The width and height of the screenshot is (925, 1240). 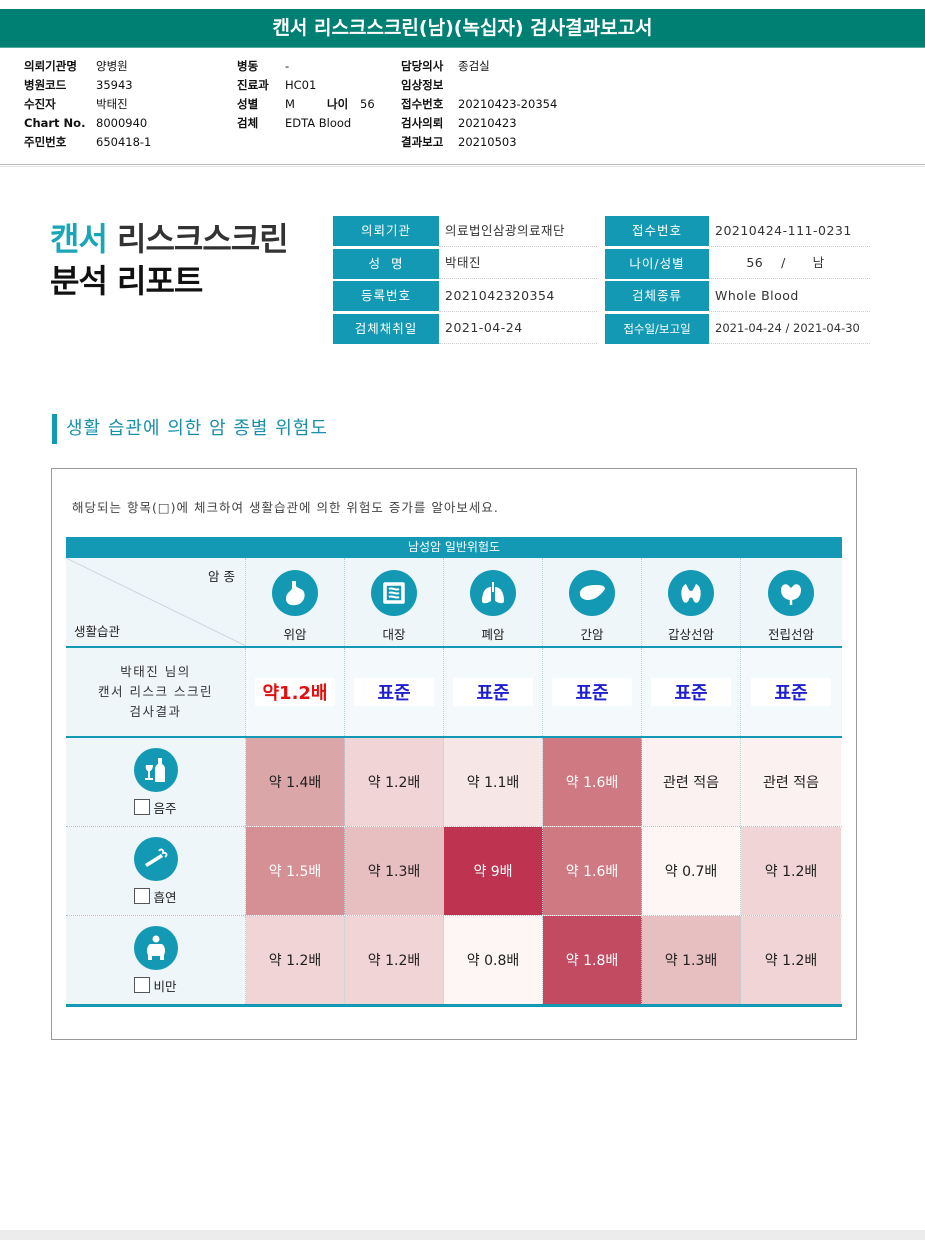 What do you see at coordinates (126, 281) in the screenshot?
I see `heading-line-2: 분석 리포트` at bounding box center [126, 281].